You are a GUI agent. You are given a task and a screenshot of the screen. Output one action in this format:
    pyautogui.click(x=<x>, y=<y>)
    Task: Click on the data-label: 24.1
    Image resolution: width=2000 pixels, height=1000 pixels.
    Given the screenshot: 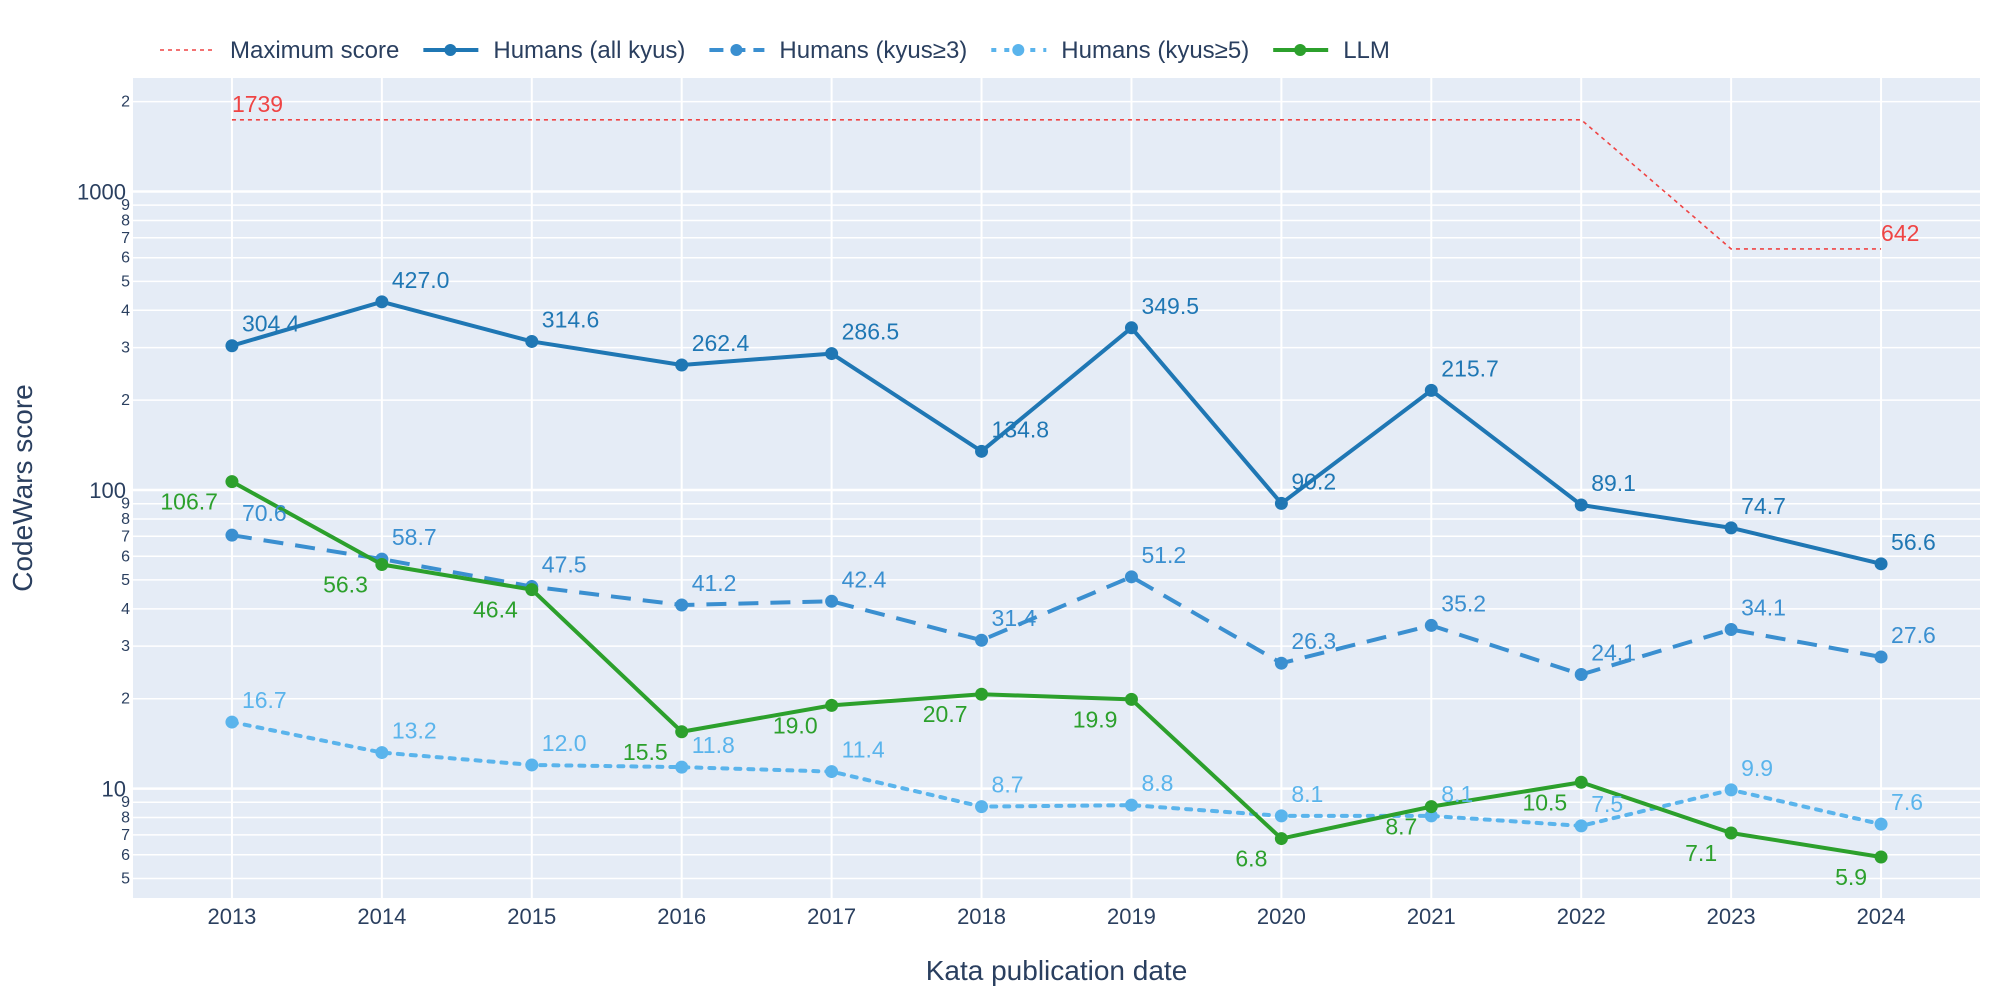 What is the action you would take?
    pyautogui.click(x=1613, y=653)
    